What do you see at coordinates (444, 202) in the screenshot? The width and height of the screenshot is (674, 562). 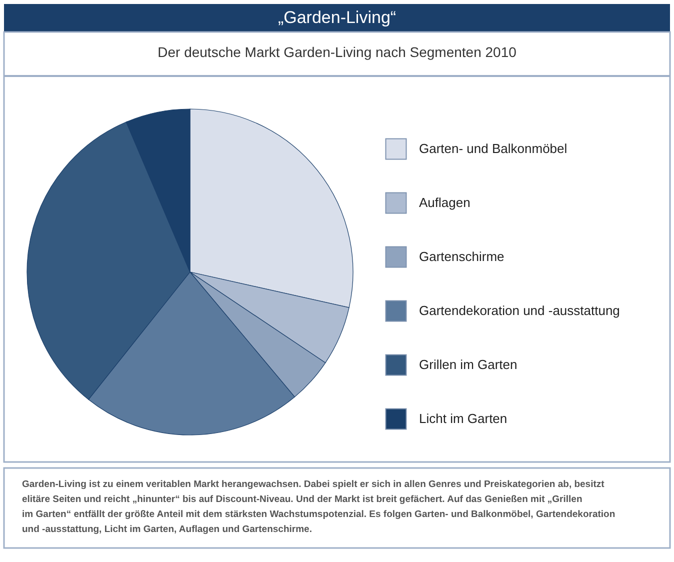 I see `legend-label: Auflagen` at bounding box center [444, 202].